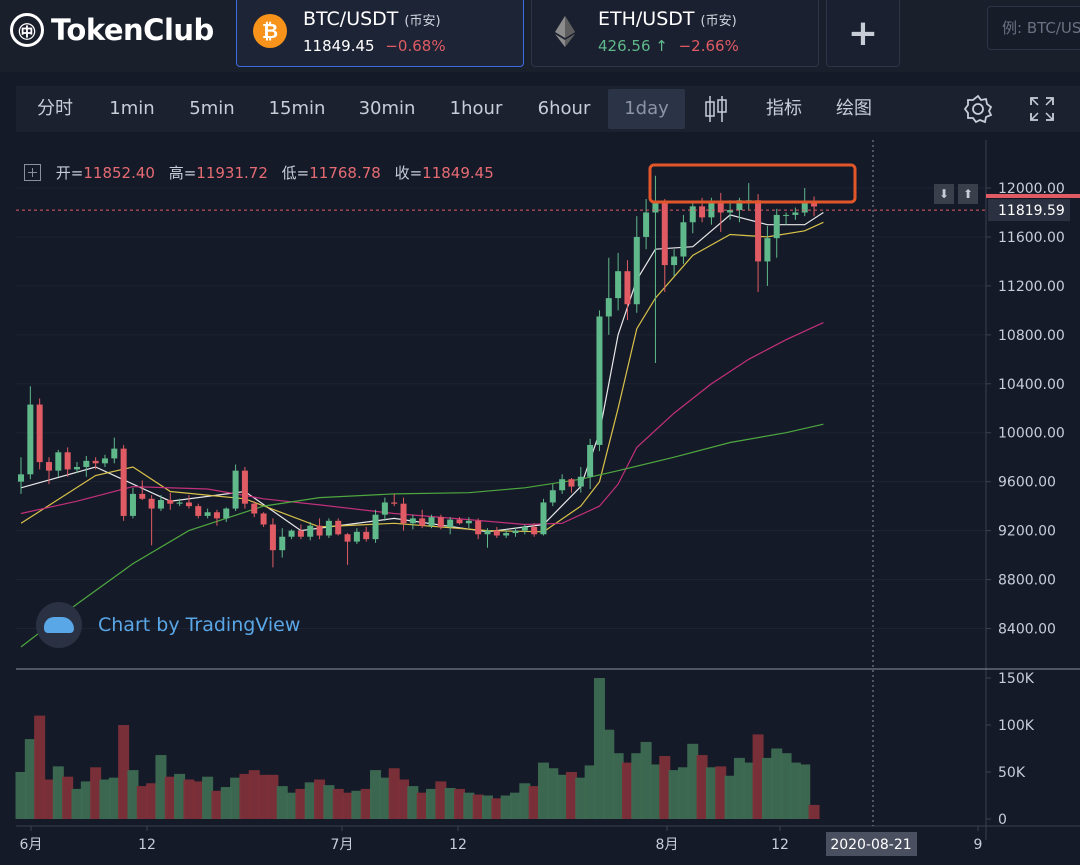 The width and height of the screenshot is (1080, 865). Describe the element at coordinates (372, 19) in the screenshot. I see `pair-name: BTC/USDT (币安)` at that location.